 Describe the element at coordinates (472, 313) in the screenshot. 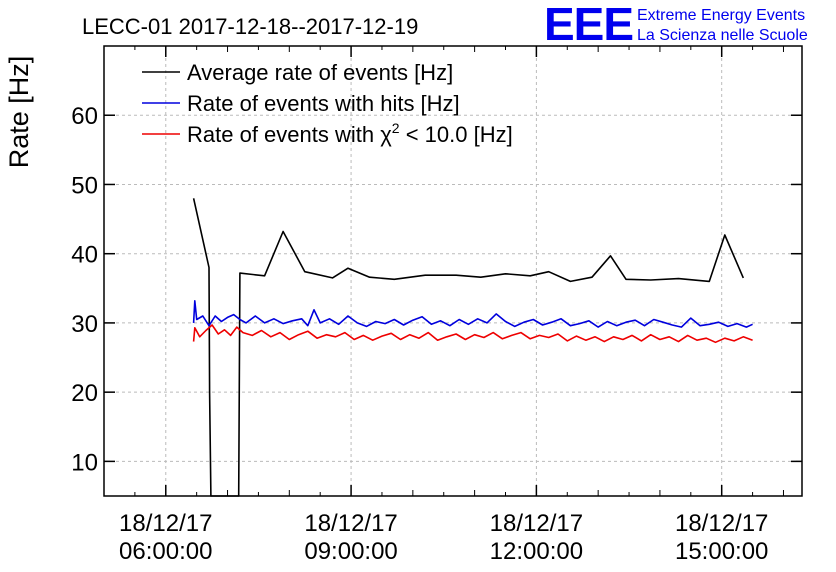

I see `series-line-hits` at that location.